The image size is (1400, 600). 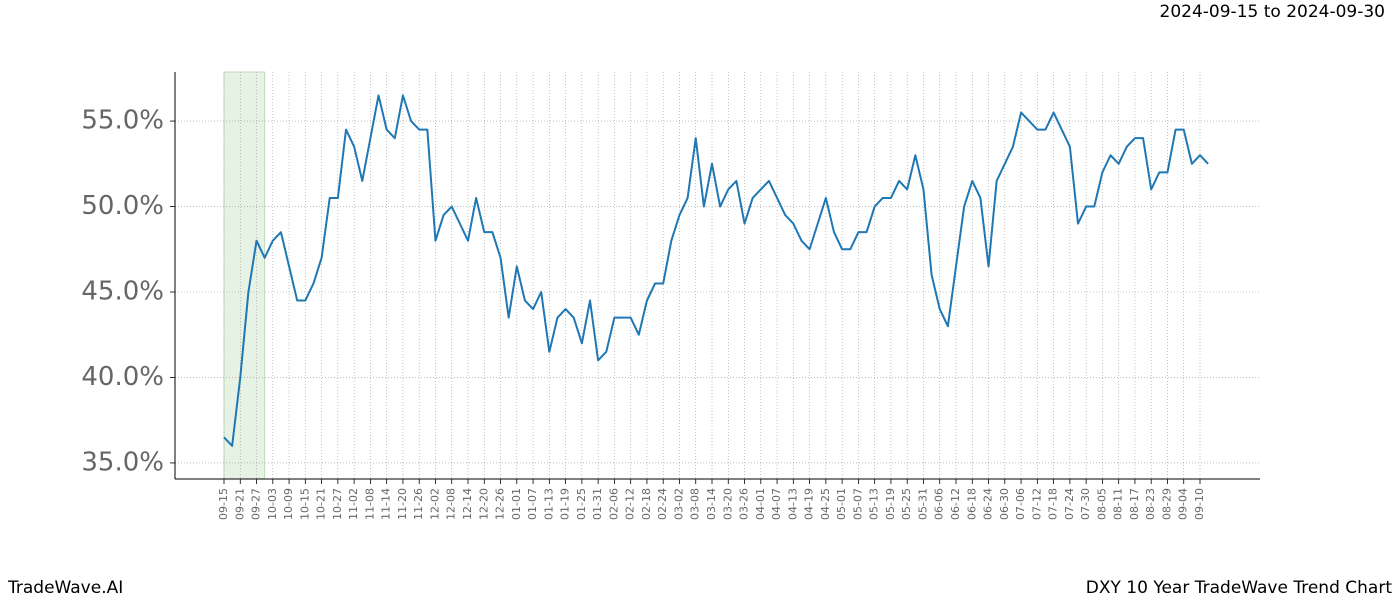 What do you see at coordinates (581, 504) in the screenshot?
I see `x-tick-label: 01-25` at bounding box center [581, 504].